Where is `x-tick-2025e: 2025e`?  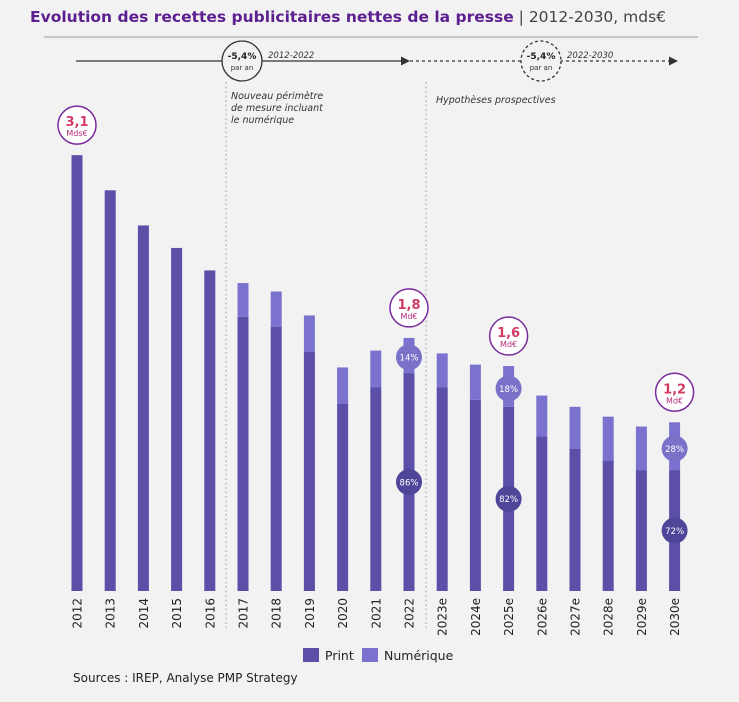 x-tick-2025e: 2025e is located at coordinates (509, 617).